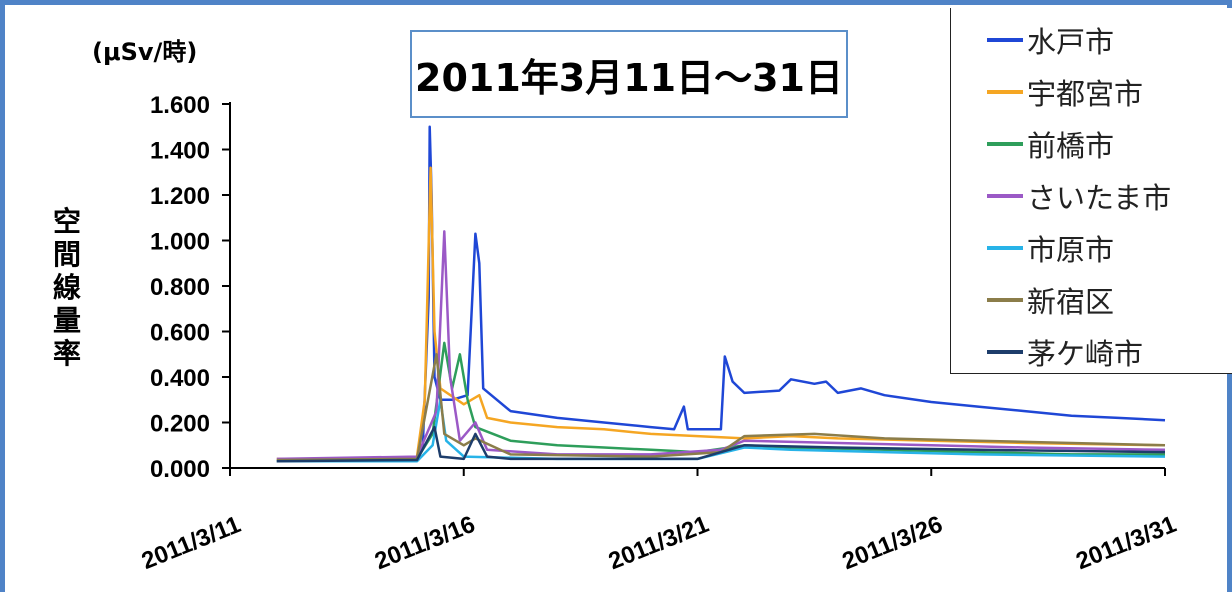 The width and height of the screenshot is (1232, 592). Describe the element at coordinates (1085, 94) in the screenshot. I see `legend-label: 宇都宮市` at that location.